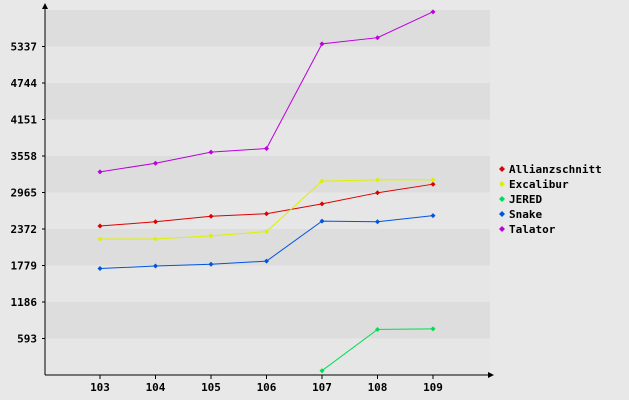  Describe the element at coordinates (27, 339) in the screenshot. I see `y-tick-label: 593` at that location.